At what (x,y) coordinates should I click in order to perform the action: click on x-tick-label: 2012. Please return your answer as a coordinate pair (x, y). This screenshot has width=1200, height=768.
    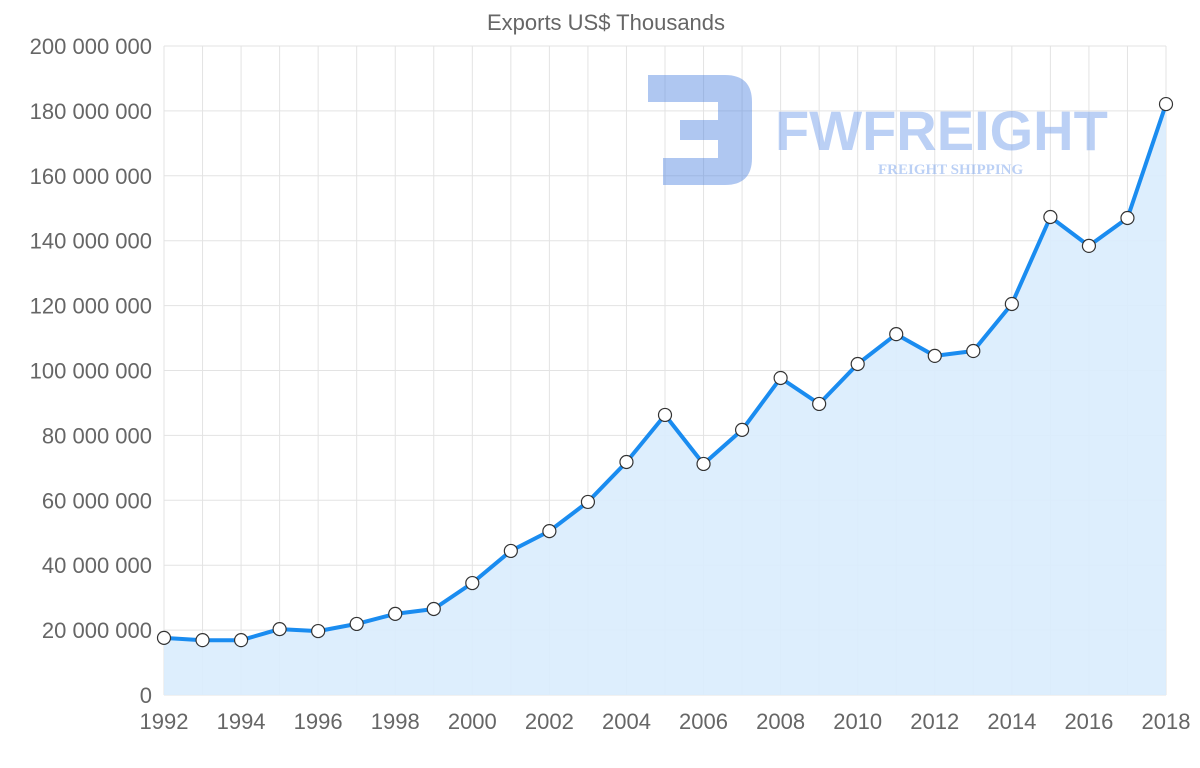
    Looking at the image, I should click on (934, 721).